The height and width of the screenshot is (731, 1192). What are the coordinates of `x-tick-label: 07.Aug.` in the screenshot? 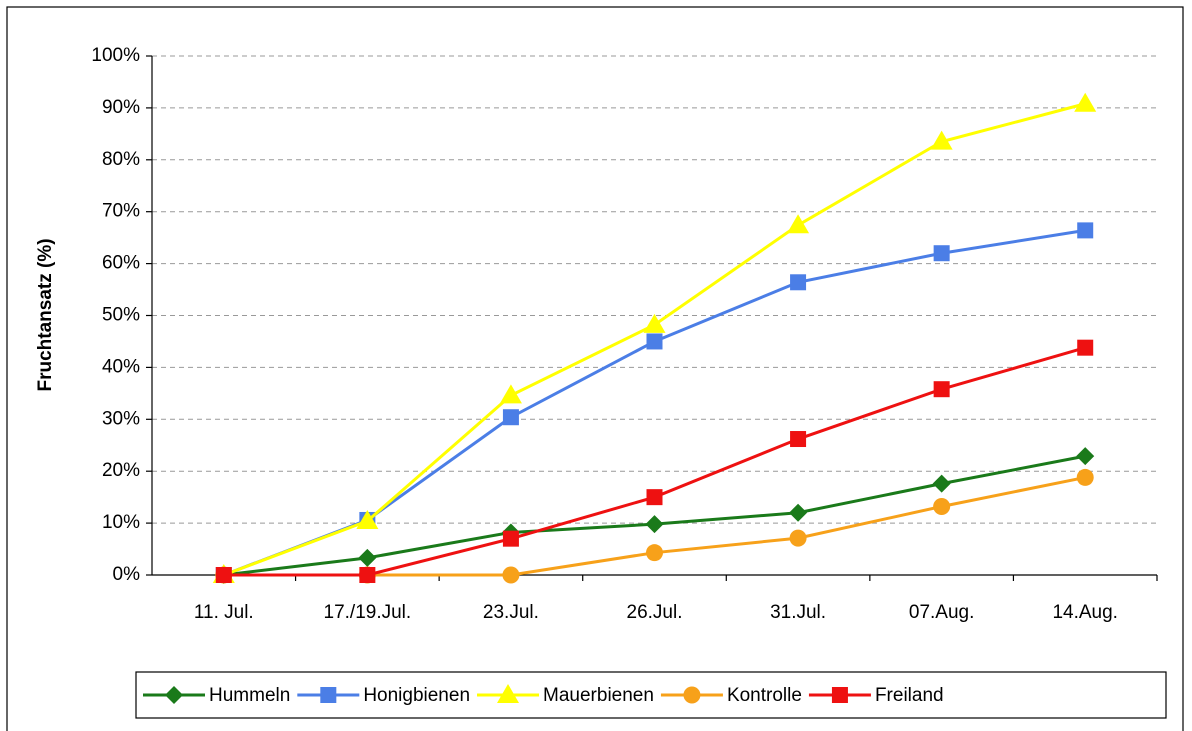 It's located at (942, 612).